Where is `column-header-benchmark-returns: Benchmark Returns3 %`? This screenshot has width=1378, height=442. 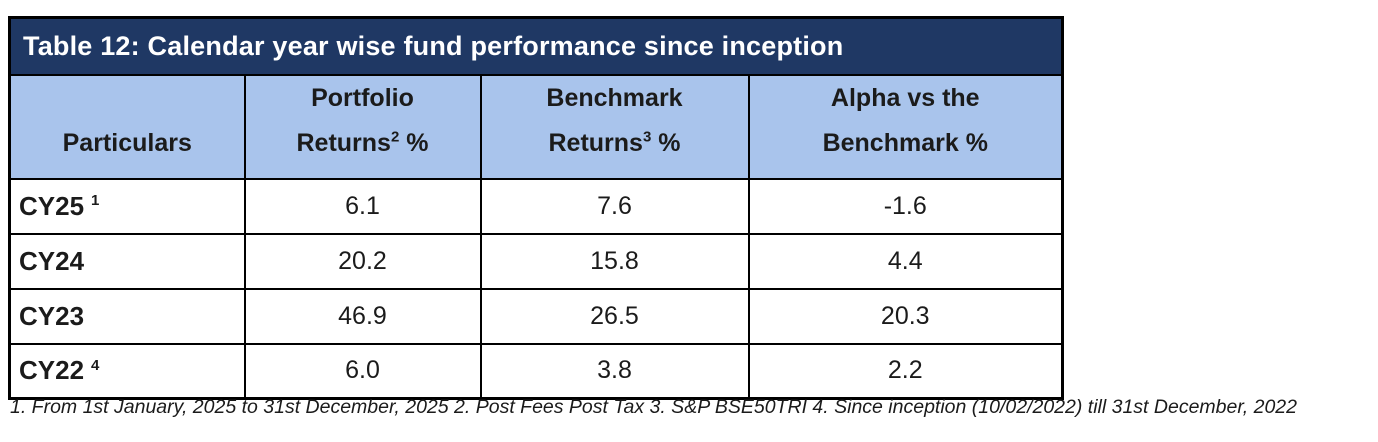
column-header-benchmark-returns: Benchmark Returns3 % is located at coordinates (614, 126).